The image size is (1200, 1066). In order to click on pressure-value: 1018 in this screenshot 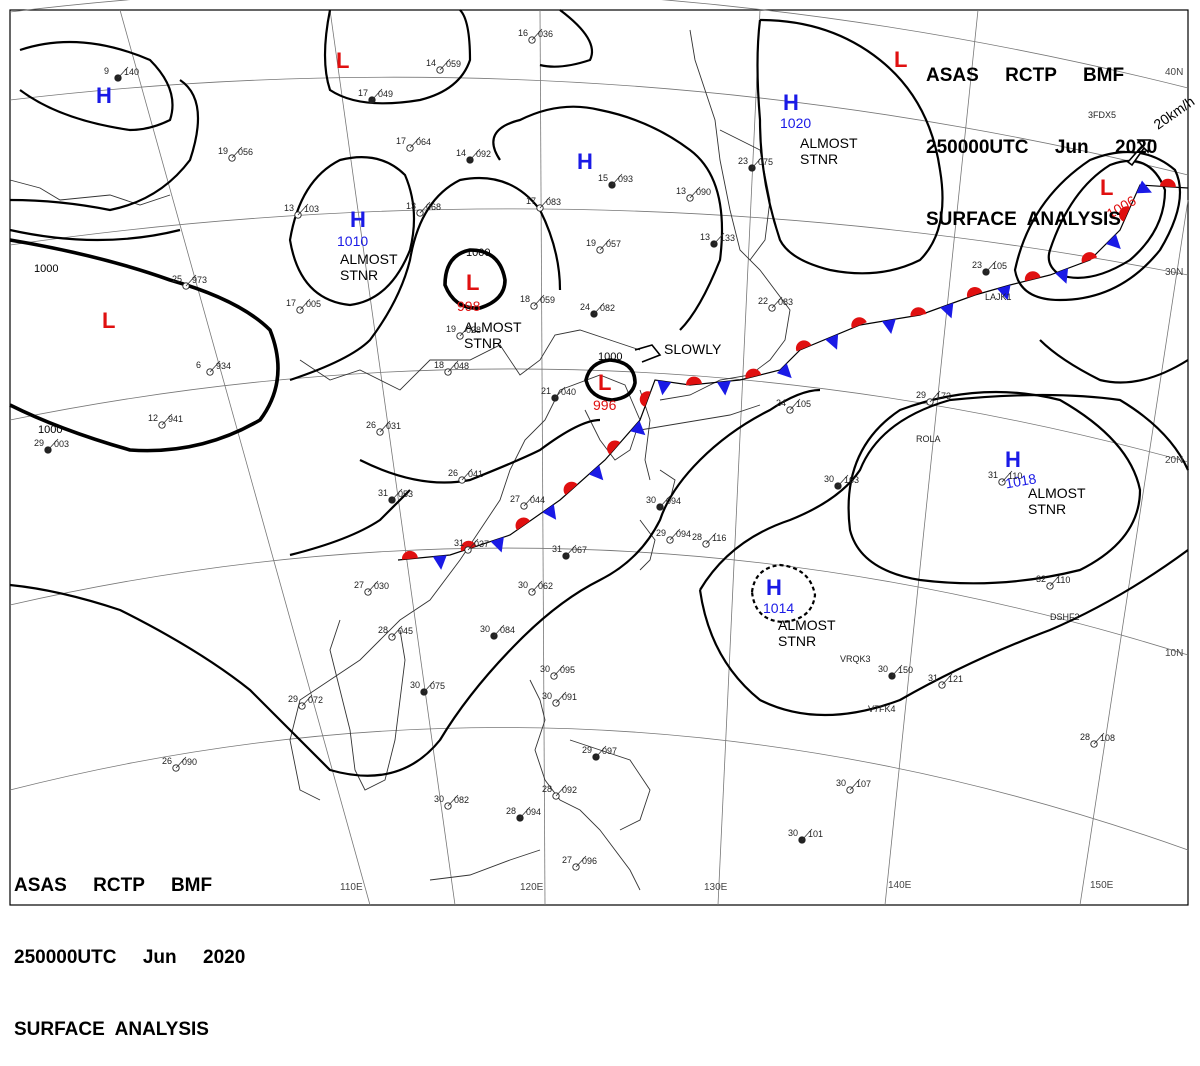, I will do `click(1021, 480)`.